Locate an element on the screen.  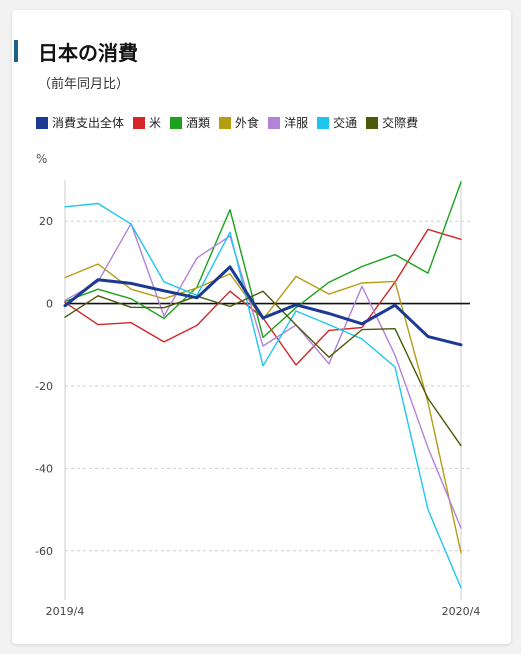
legend-label: 交通 is located at coordinates (345, 123).